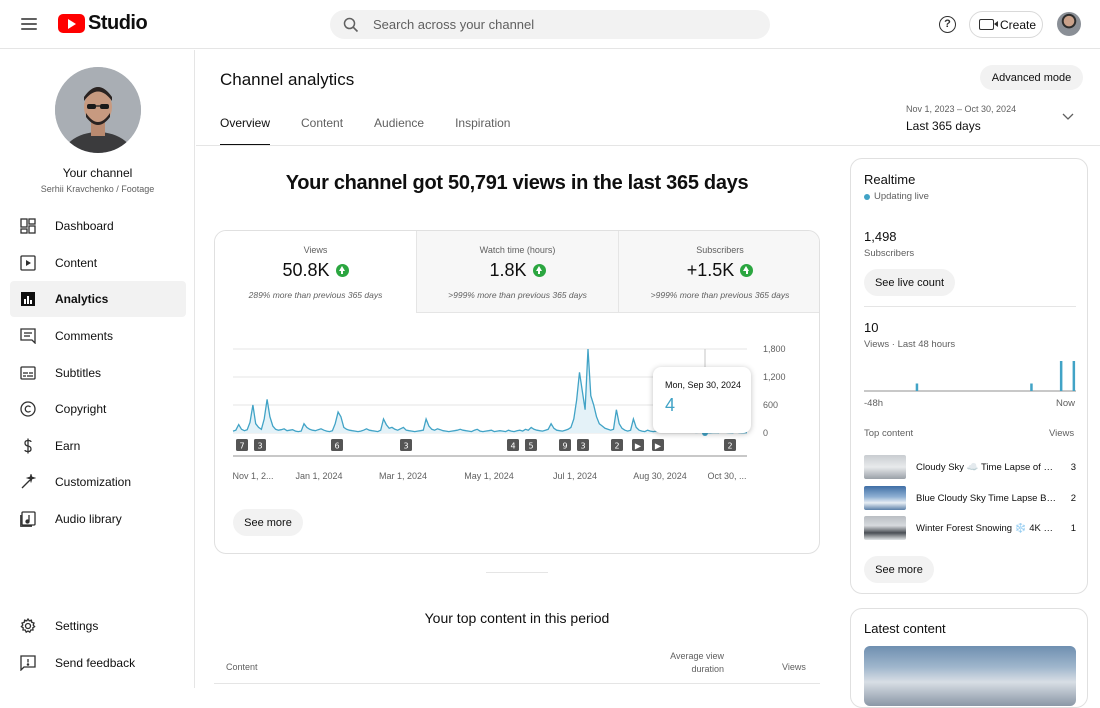  Describe the element at coordinates (28, 336) in the screenshot. I see `comments-icon` at that location.